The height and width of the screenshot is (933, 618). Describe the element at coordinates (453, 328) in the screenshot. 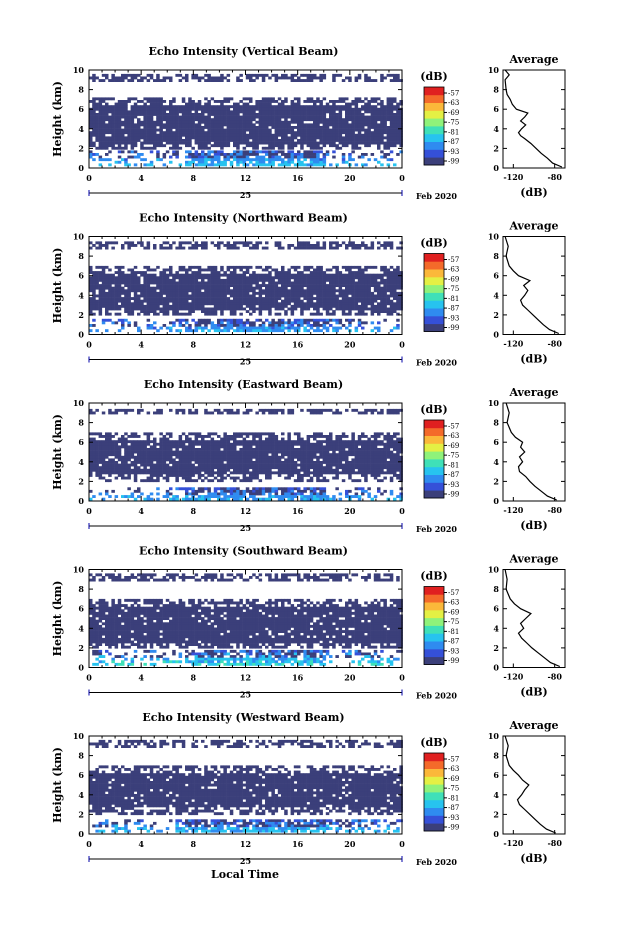

I see `colorbar-tick-label: -99` at that location.